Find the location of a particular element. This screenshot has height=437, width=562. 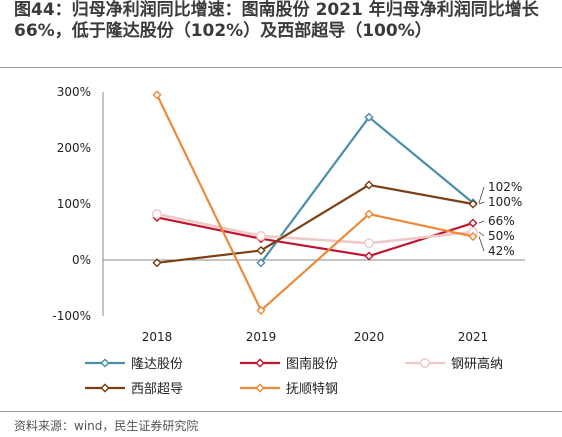

legend-label: 钢研高纳 is located at coordinates (477, 364).